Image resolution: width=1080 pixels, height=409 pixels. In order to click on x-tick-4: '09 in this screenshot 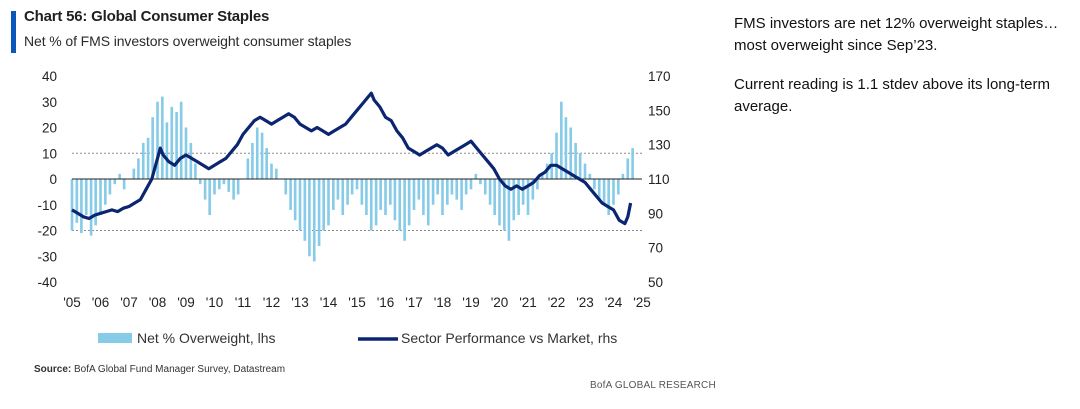, I will do `click(186, 302)`.